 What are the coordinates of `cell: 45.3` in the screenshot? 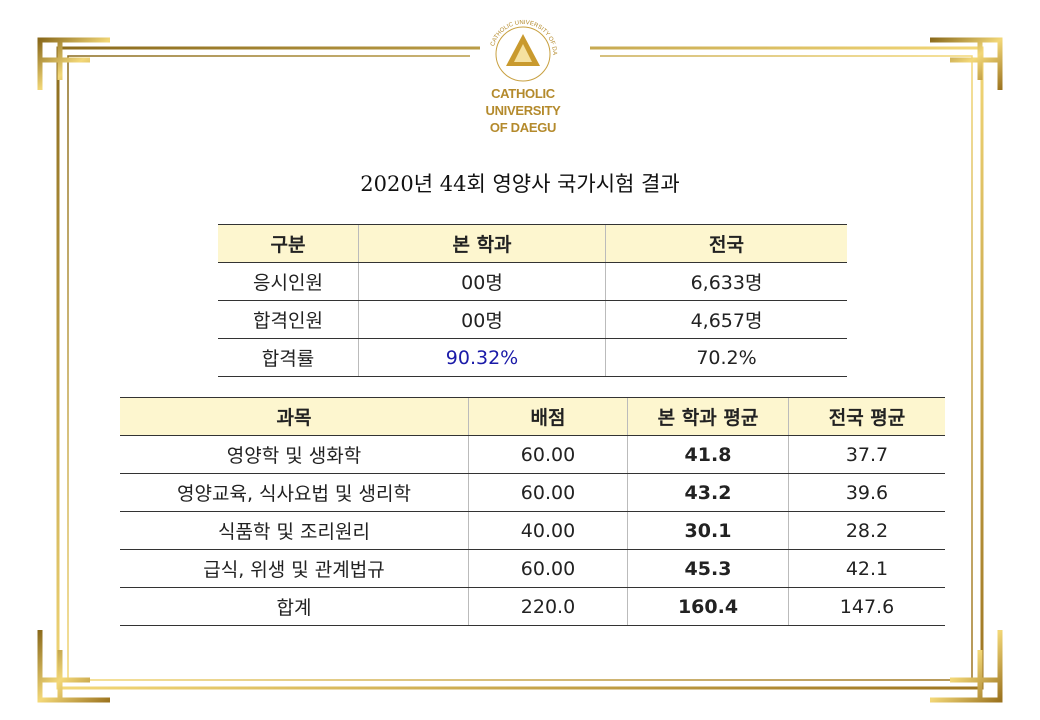 It's located at (708, 568).